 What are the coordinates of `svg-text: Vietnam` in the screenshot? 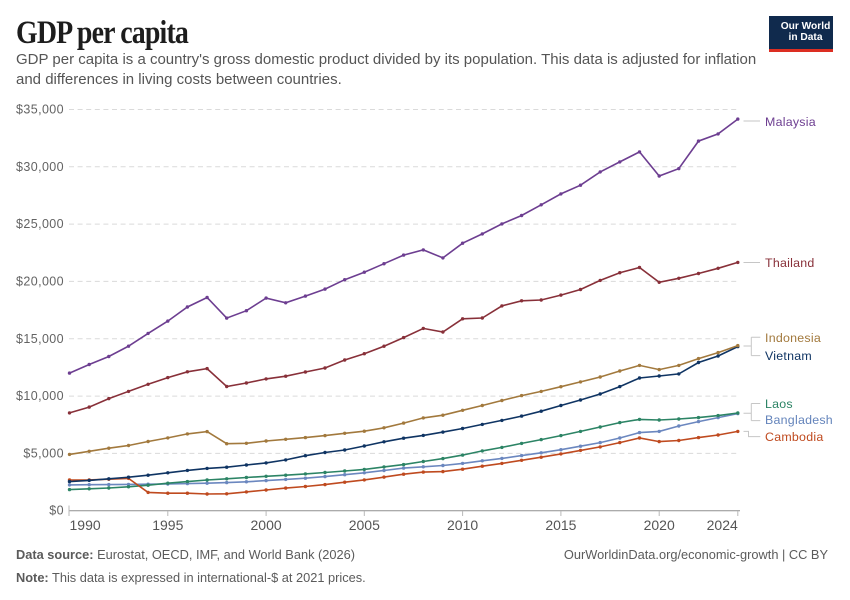 It's located at (788, 356).